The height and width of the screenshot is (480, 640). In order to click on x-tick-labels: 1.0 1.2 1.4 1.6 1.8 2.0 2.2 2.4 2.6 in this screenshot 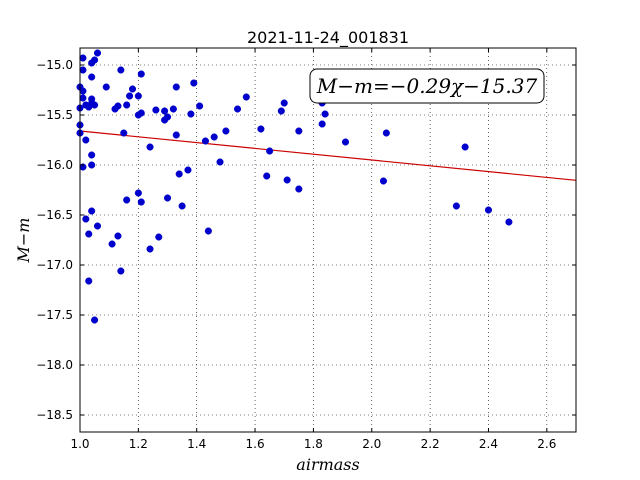, I will do `click(313, 444)`.